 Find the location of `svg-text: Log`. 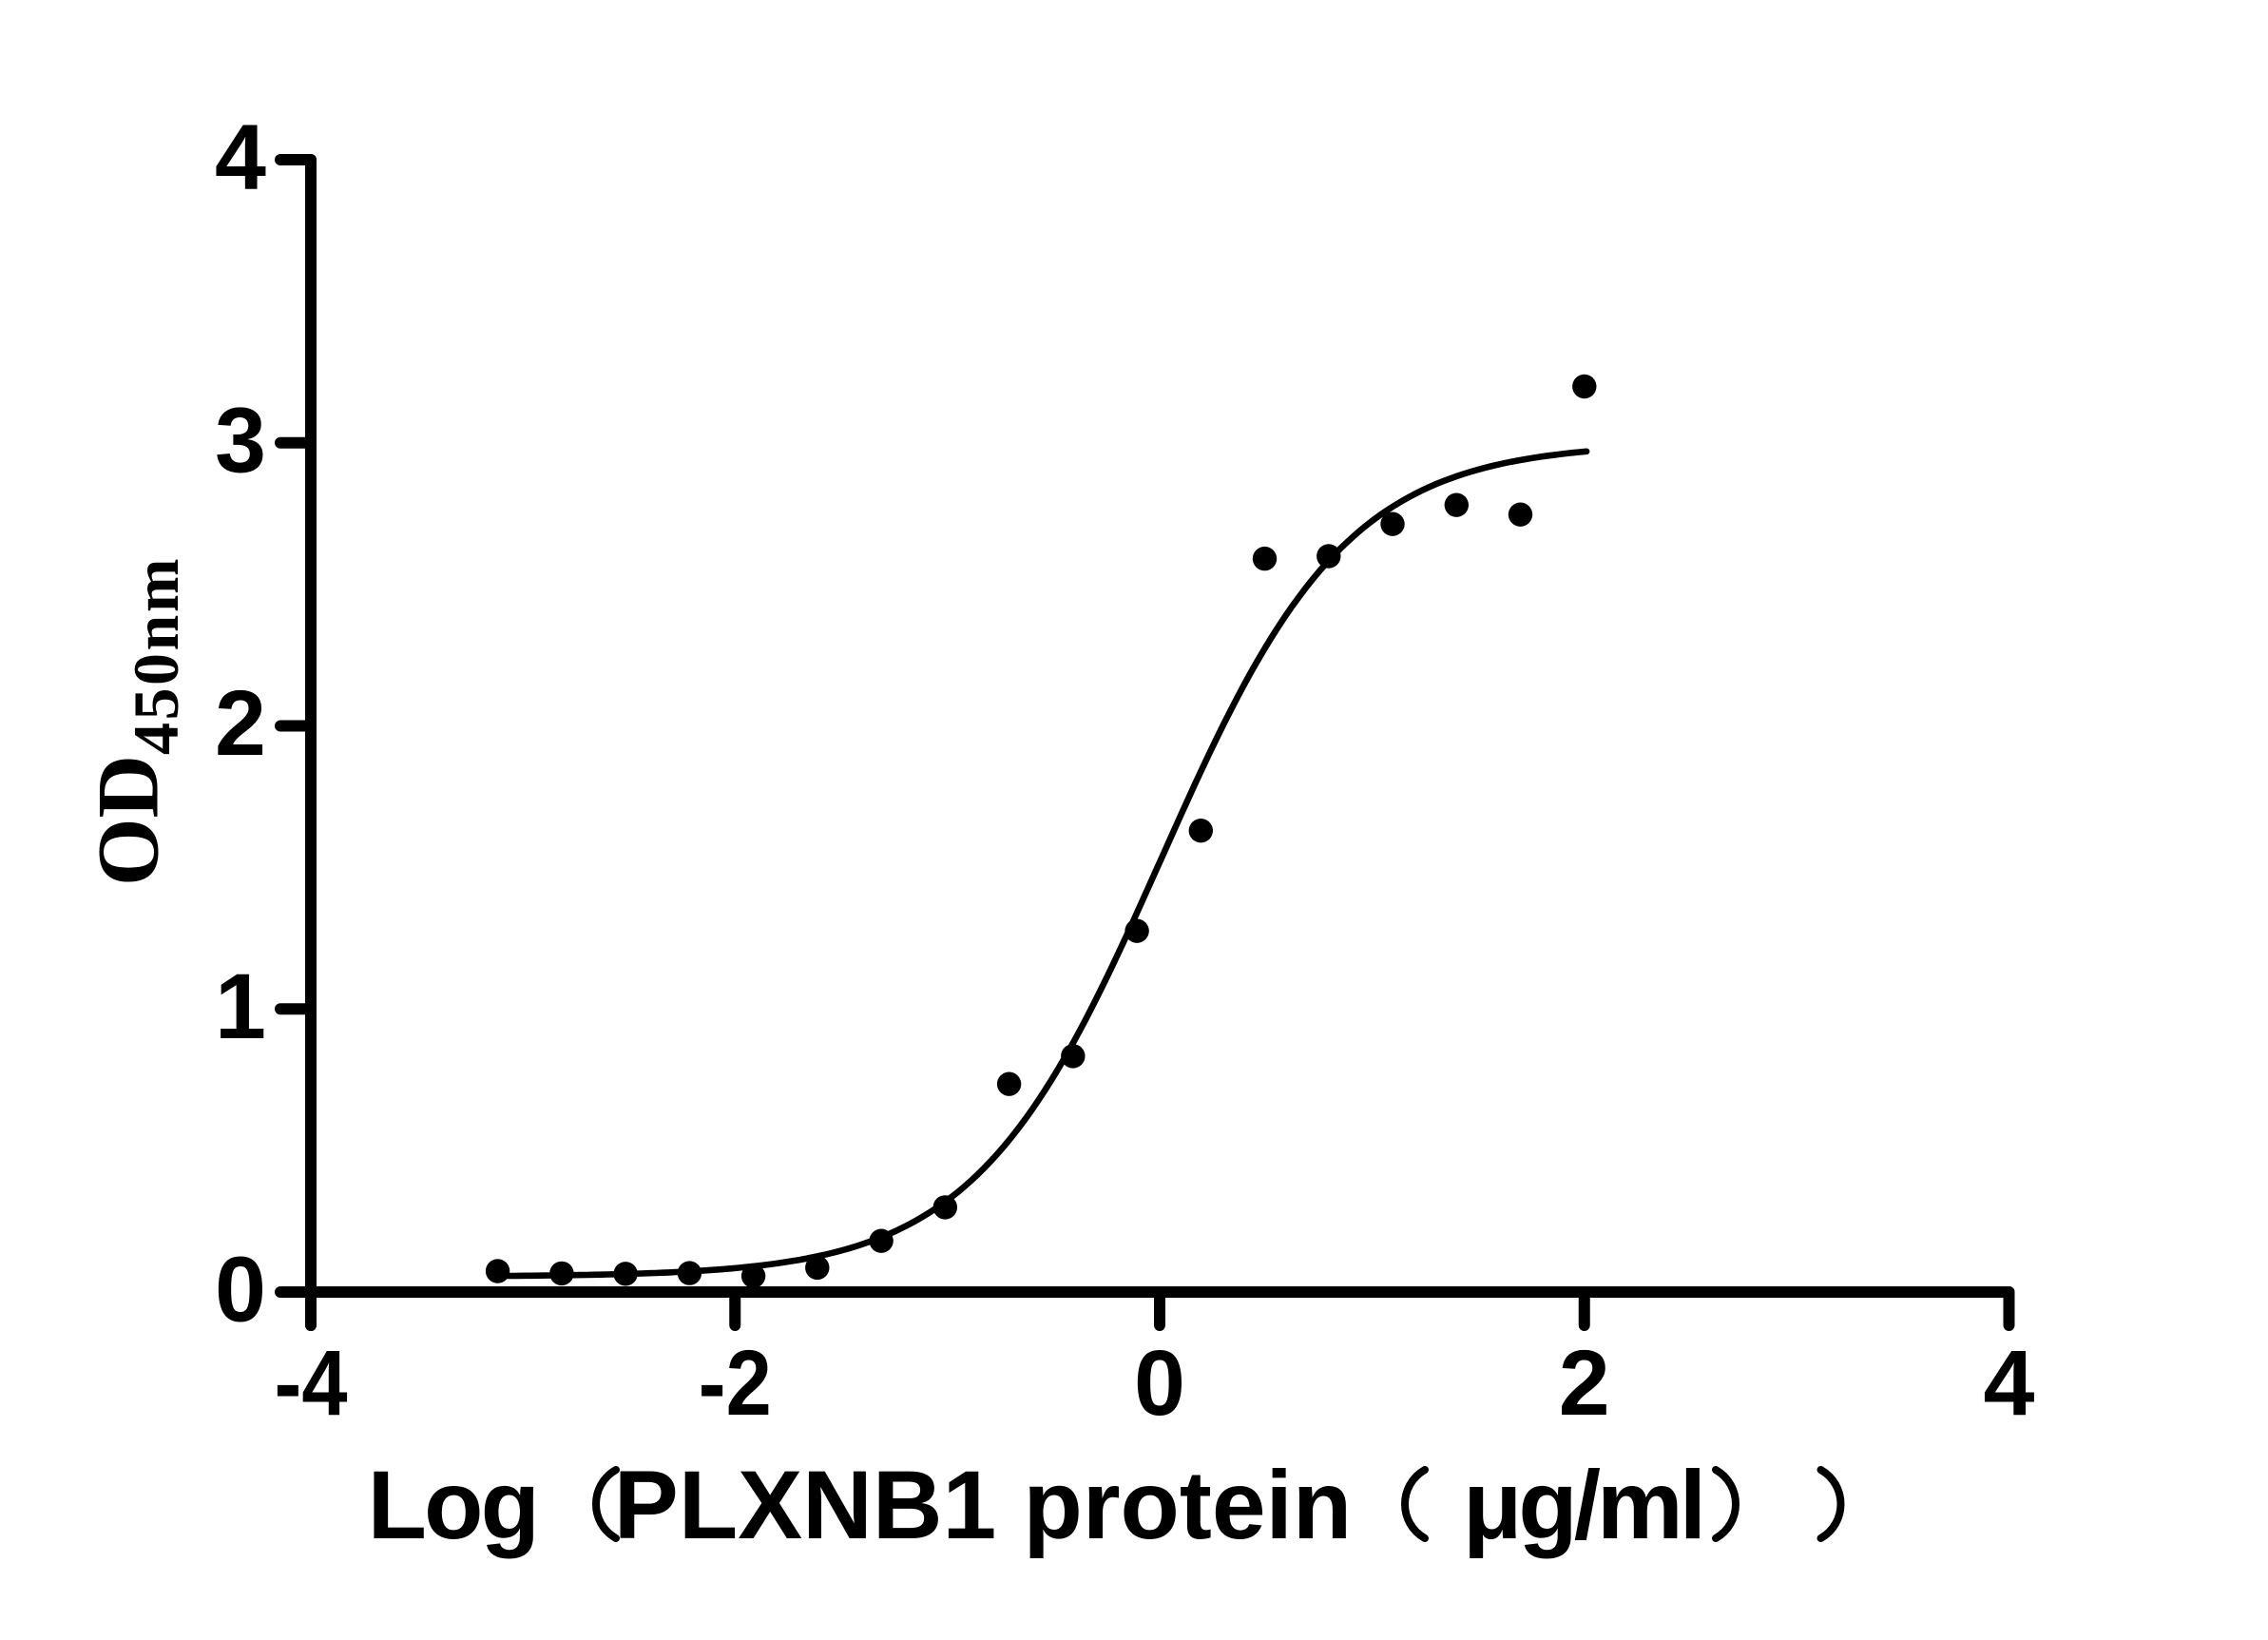

svg-text: Log is located at coordinates (453, 1505).